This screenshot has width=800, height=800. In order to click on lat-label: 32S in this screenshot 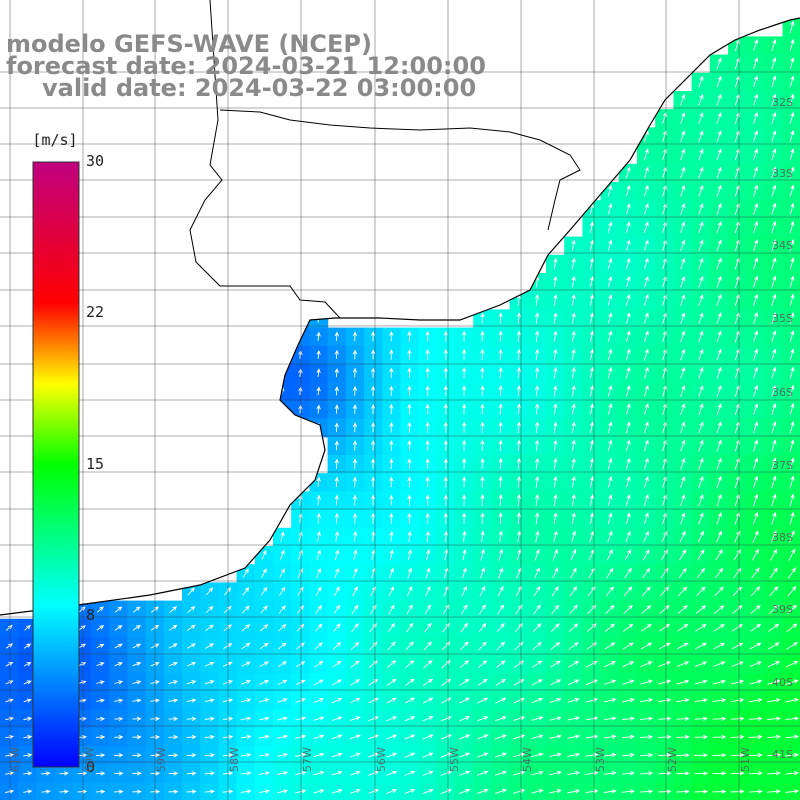, I will do `click(782, 102)`.